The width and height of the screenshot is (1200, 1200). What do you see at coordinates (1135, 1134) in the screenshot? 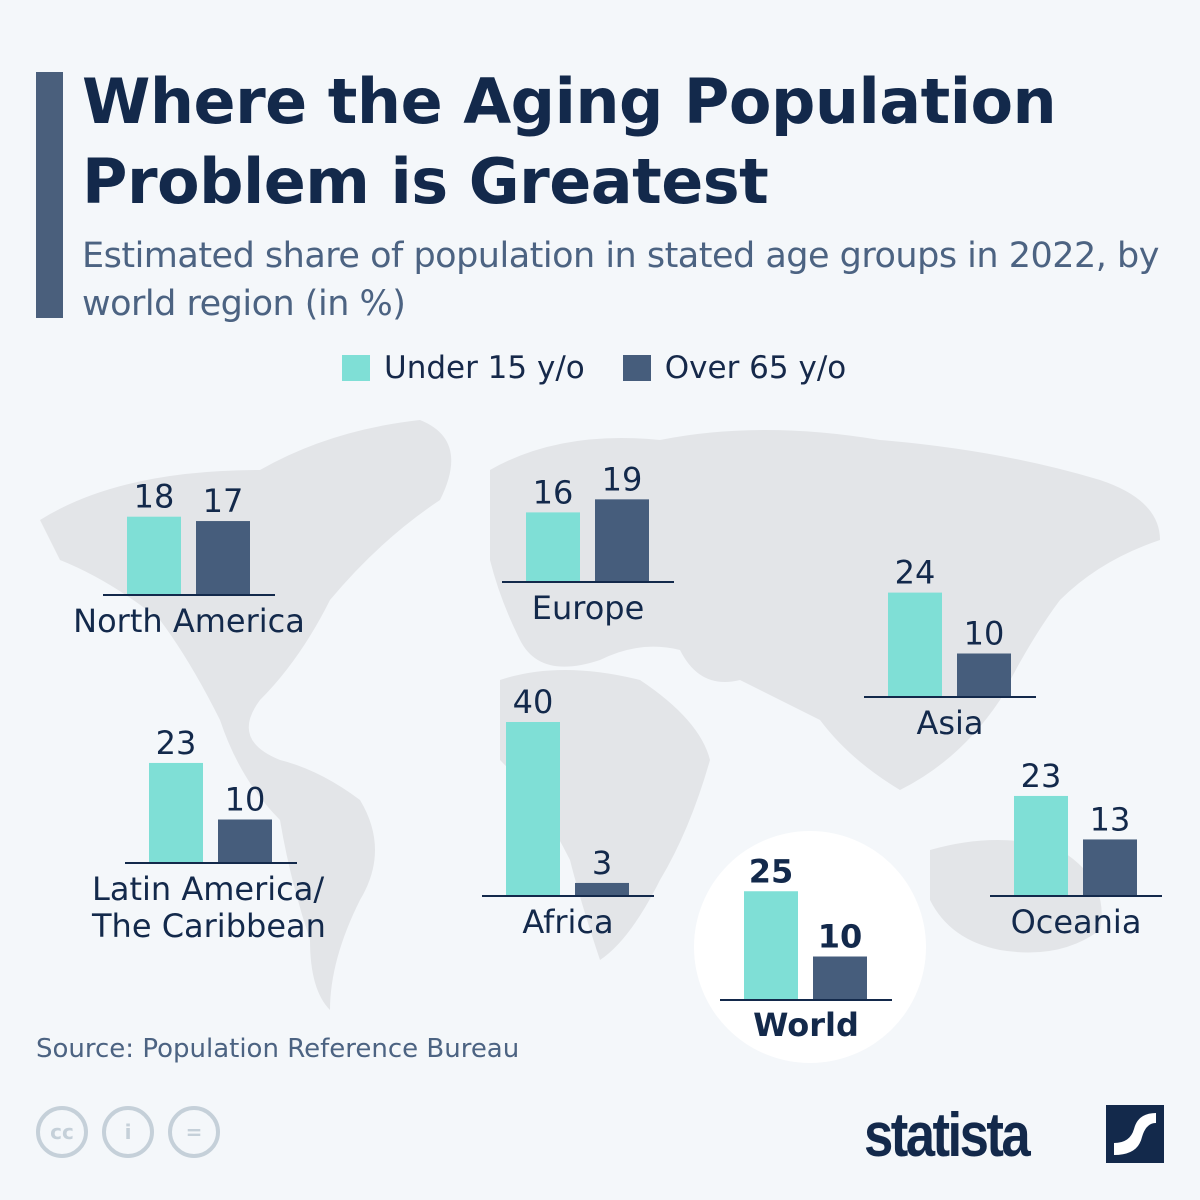
I see `statista-logo-mark-icon` at bounding box center [1135, 1134].